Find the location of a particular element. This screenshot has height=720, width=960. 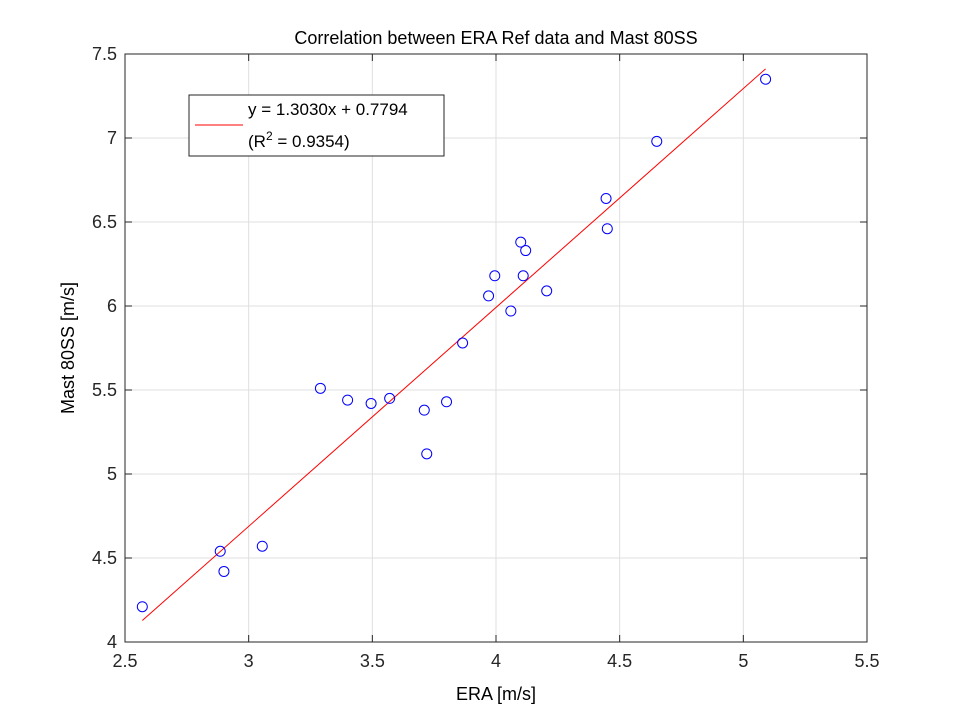

x-tick-label: 4.5 is located at coordinates (619, 661).